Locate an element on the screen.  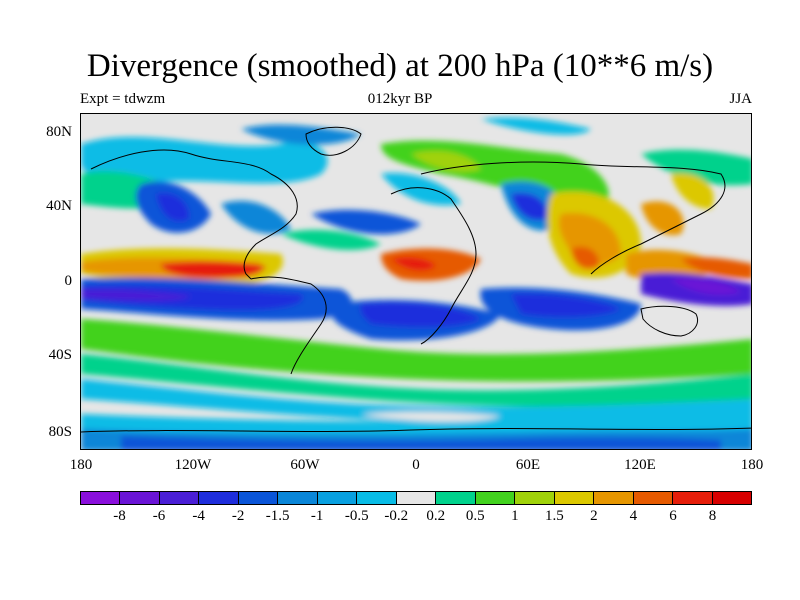
time-label: 012kyr BP is located at coordinates (400, 99).